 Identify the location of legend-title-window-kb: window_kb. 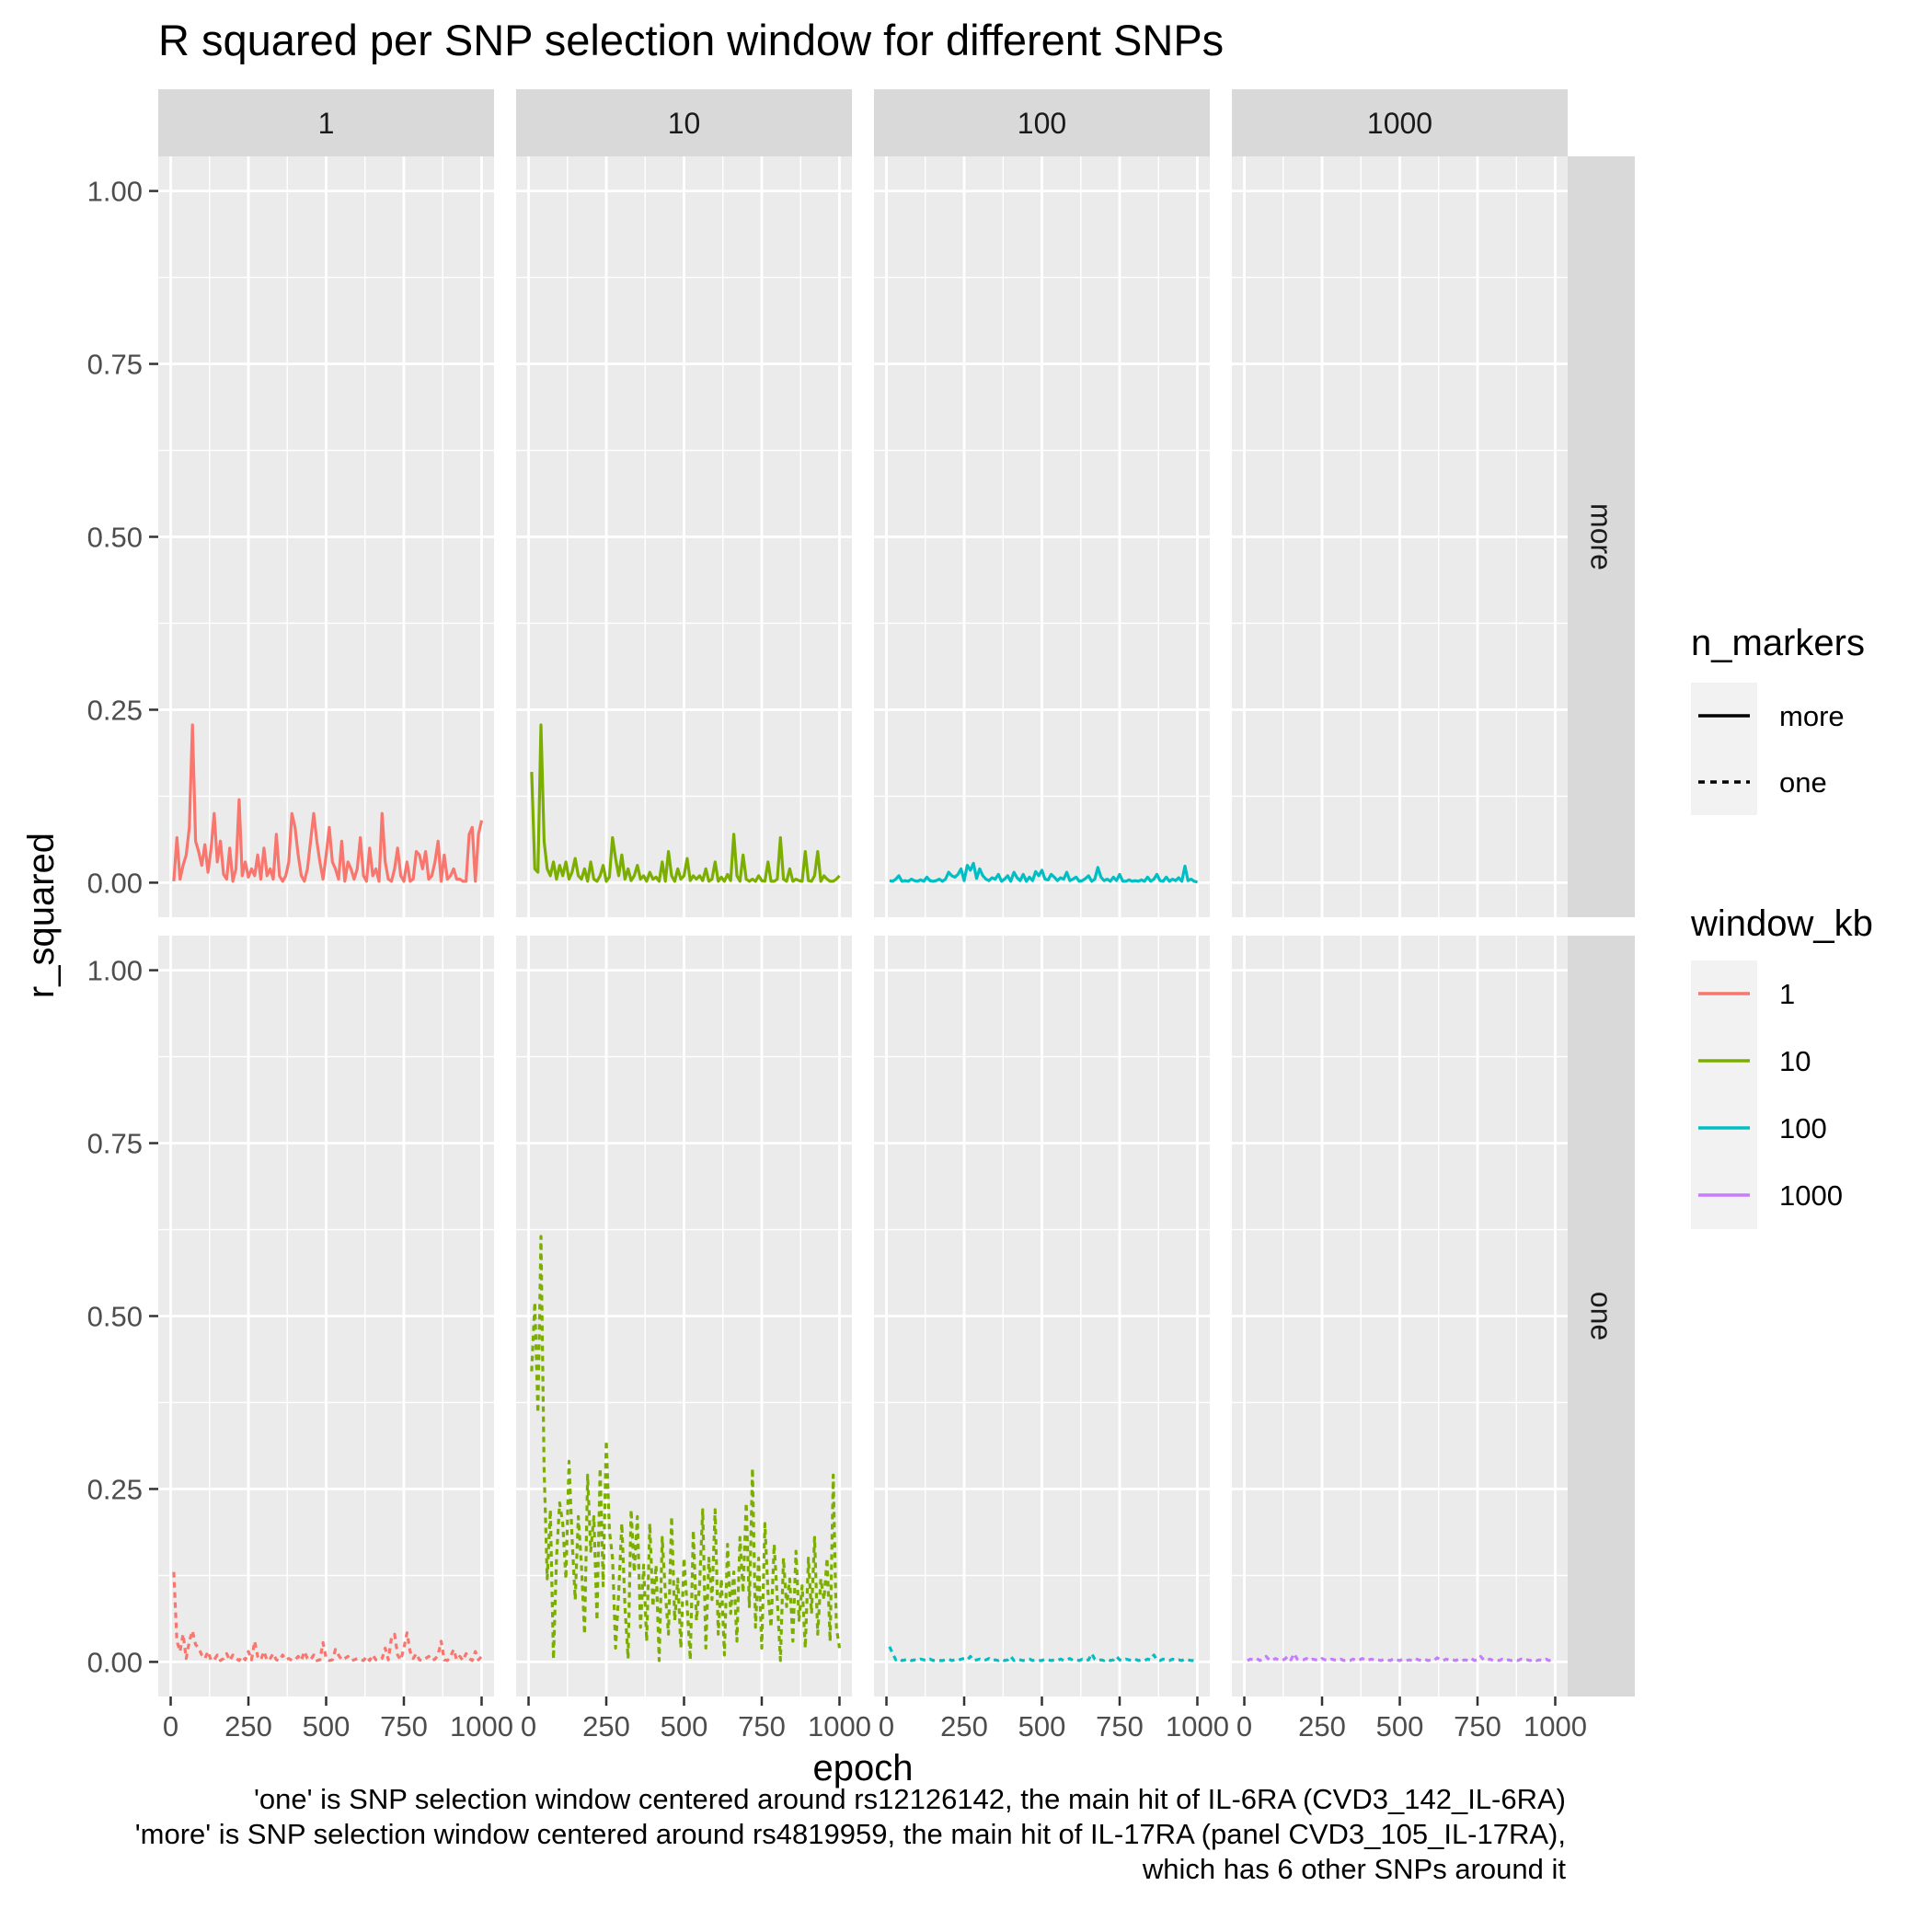
(1781, 923).